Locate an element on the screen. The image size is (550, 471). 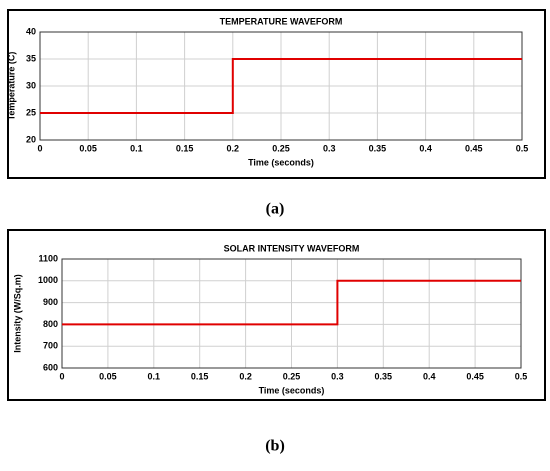
chart-title: TEMPERATURE WAVEFORM is located at coordinates (281, 21).